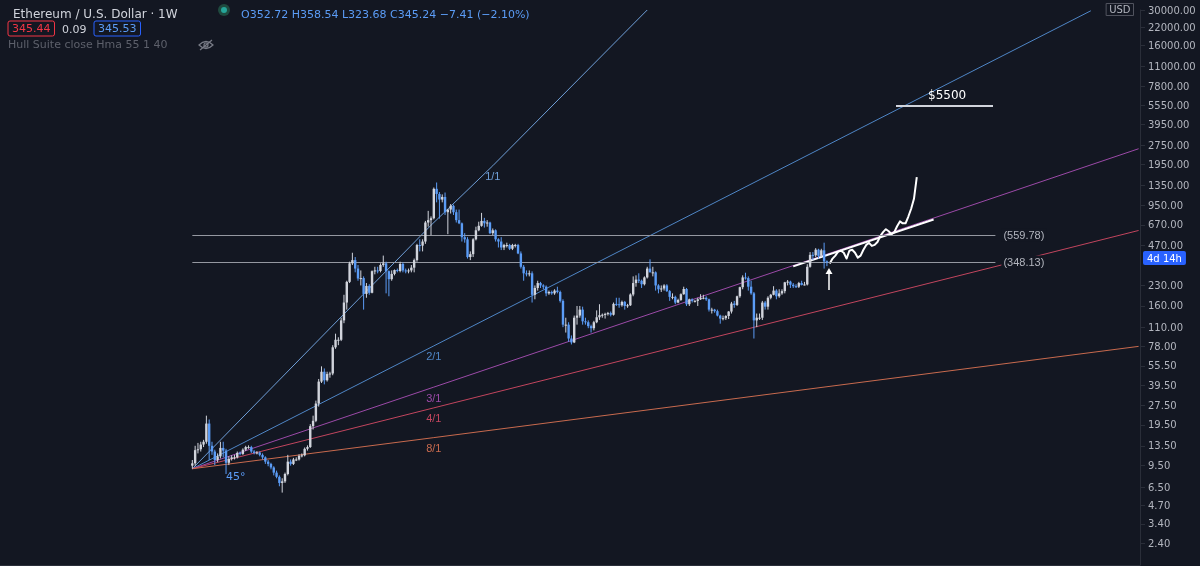 This screenshot has height=566, width=1200. What do you see at coordinates (947, 95) in the screenshot?
I see `annotation: $5500` at bounding box center [947, 95].